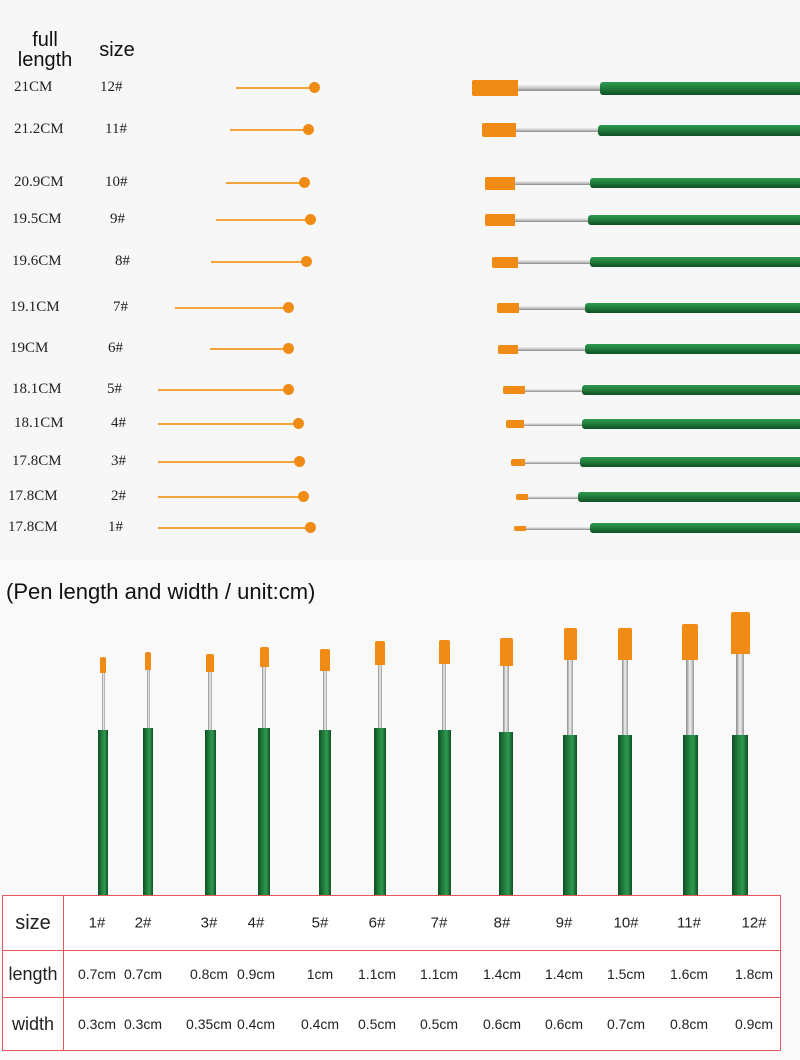  What do you see at coordinates (117, 50) in the screenshot?
I see `size-header: size` at bounding box center [117, 50].